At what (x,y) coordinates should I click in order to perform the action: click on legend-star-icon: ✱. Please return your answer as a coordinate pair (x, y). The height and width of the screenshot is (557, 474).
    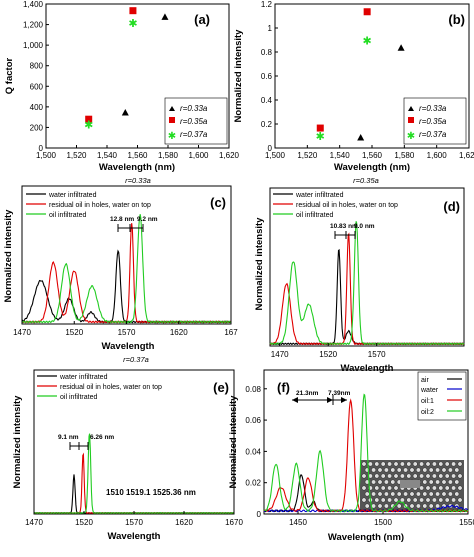
    Looking at the image, I should click on (411, 136).